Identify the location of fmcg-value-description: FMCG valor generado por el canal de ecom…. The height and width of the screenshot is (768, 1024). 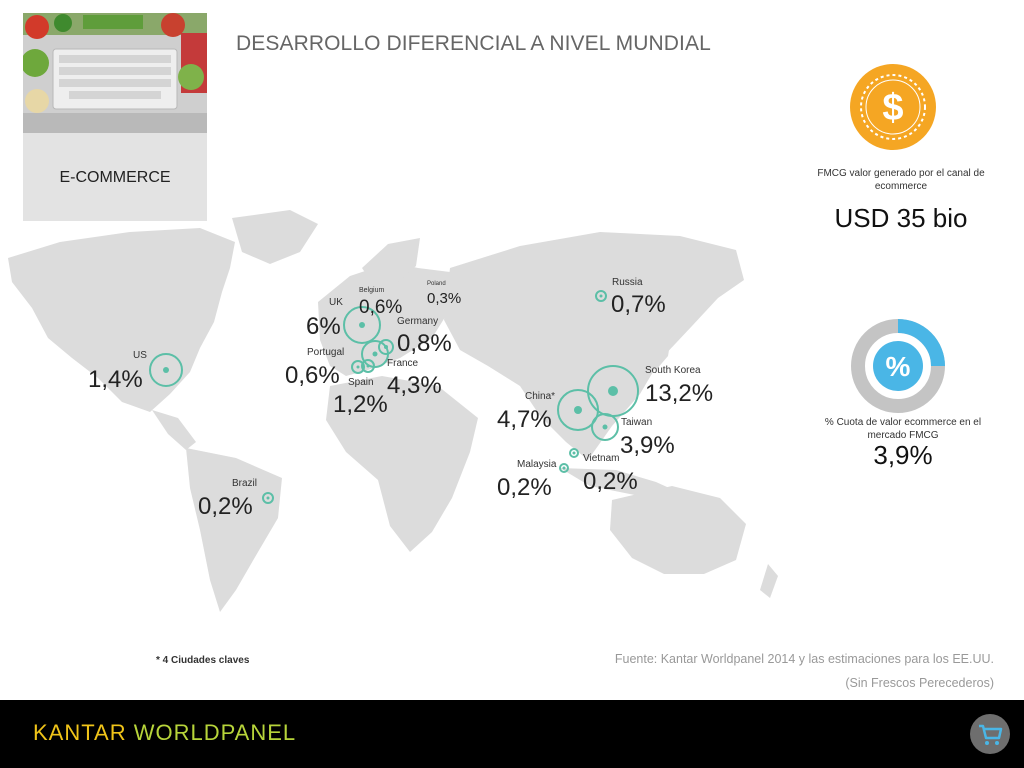
(901, 180).